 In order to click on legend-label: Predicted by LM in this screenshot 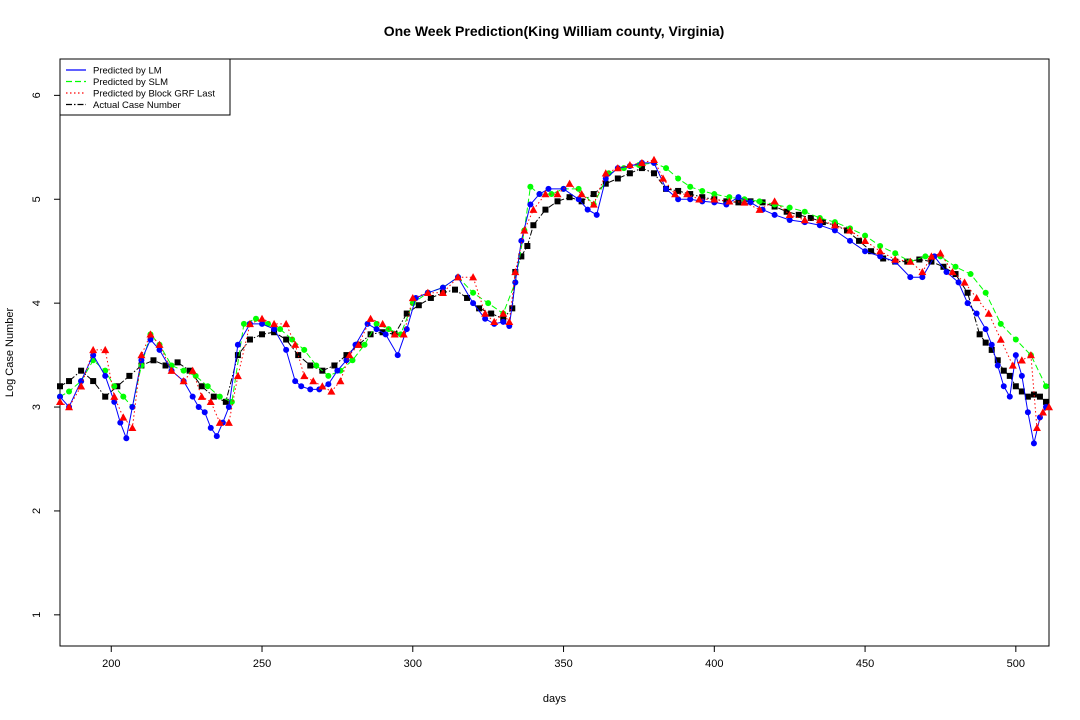, I will do `click(127, 71)`.